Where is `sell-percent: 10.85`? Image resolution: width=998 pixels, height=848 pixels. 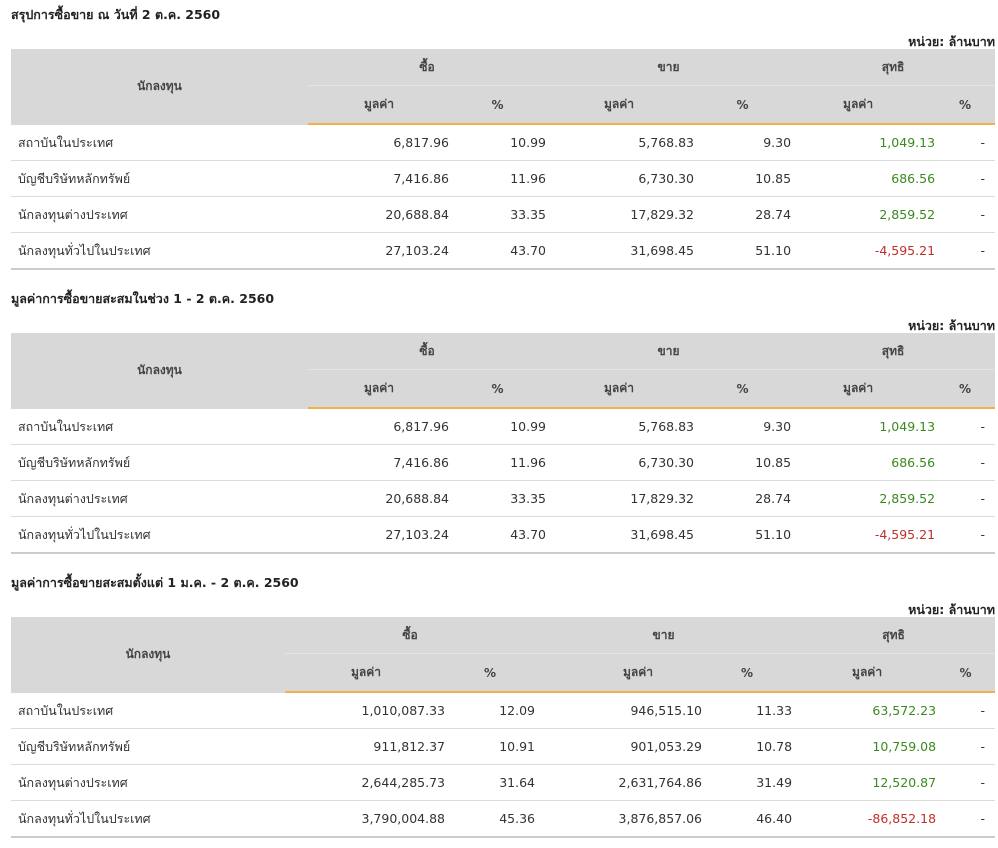
sell-percent: 10.85 is located at coordinates (743, 178).